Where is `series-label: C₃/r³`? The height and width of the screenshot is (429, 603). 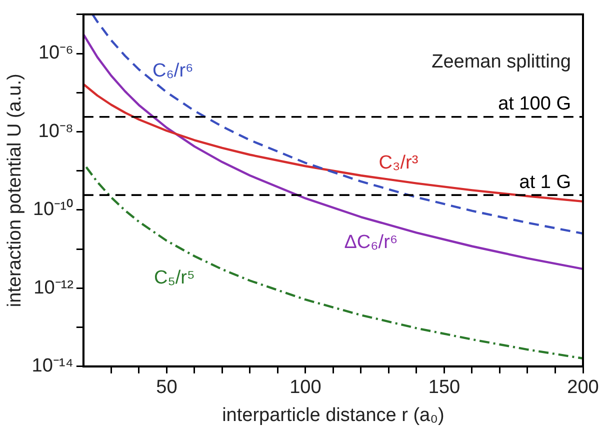
series-label: C₃/r³ is located at coordinates (398, 163).